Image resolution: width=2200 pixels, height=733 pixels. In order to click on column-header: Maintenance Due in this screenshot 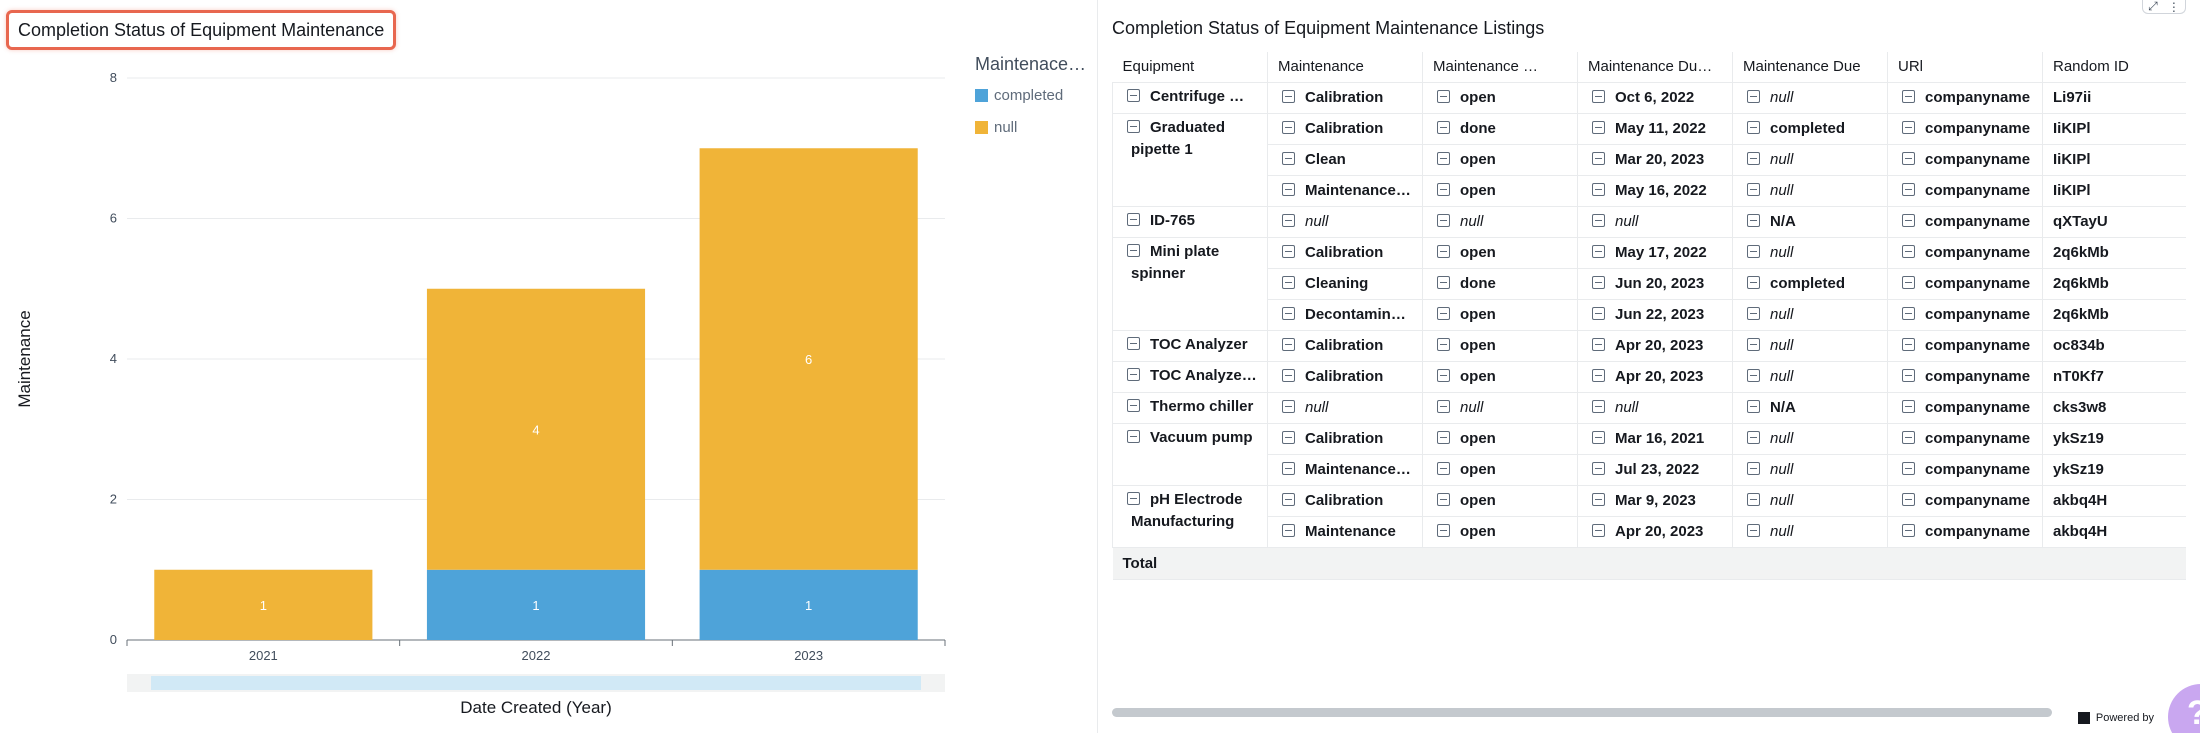, I will do `click(1810, 67)`.